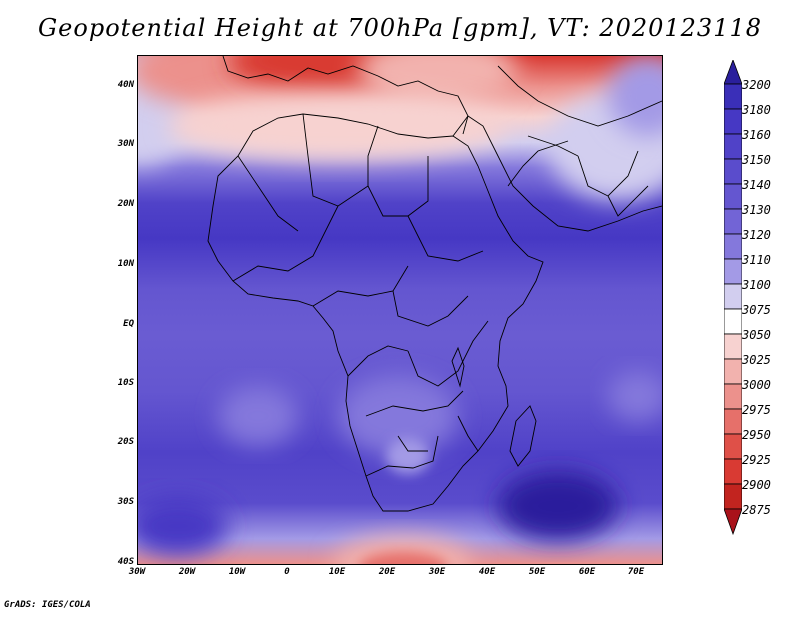 The width and height of the screenshot is (800, 618). I want to click on lon-label: 40E, so click(487, 572).